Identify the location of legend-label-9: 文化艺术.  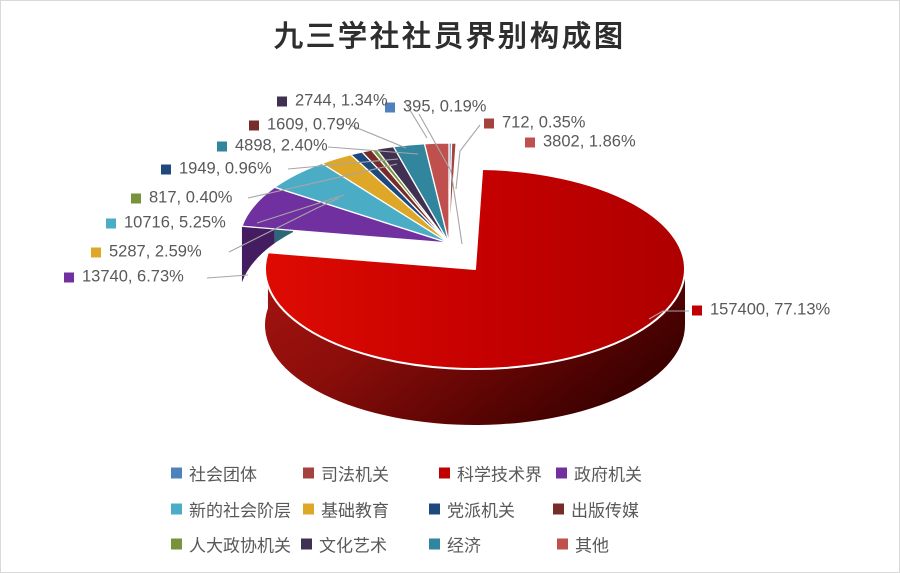
(353, 546).